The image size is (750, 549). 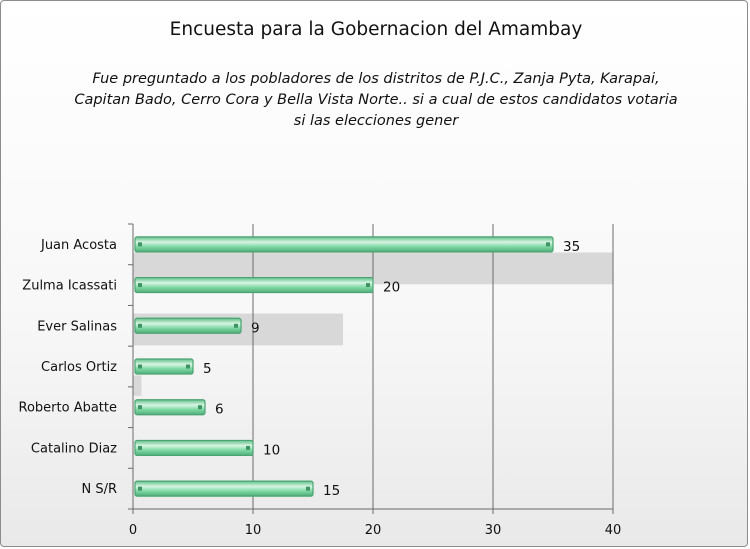 What do you see at coordinates (253, 530) in the screenshot?
I see `x-tick-label: 10` at bounding box center [253, 530].